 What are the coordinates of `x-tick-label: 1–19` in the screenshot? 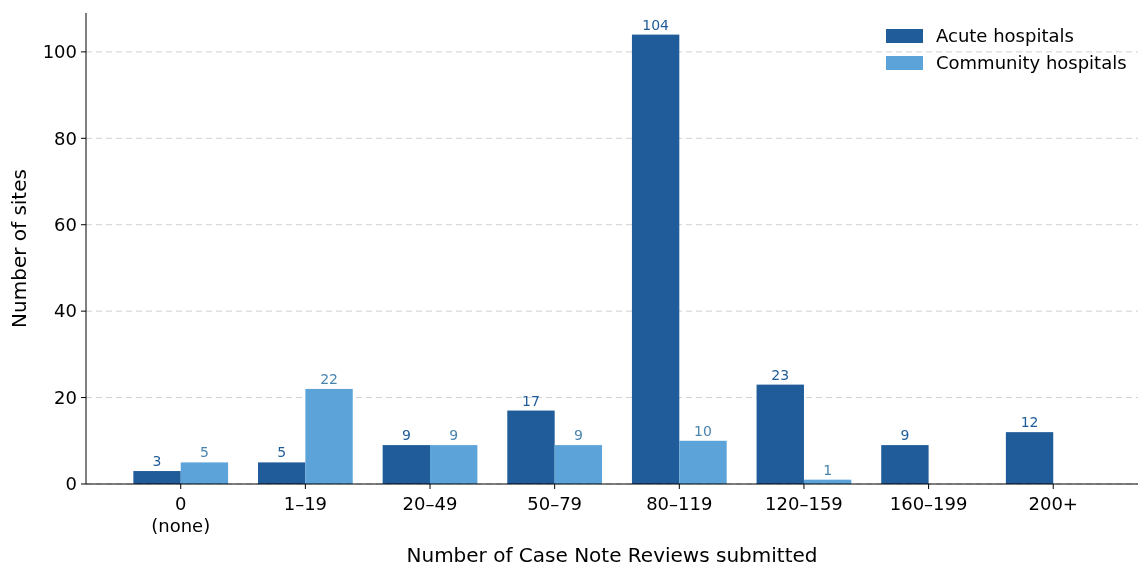 It's located at (305, 503).